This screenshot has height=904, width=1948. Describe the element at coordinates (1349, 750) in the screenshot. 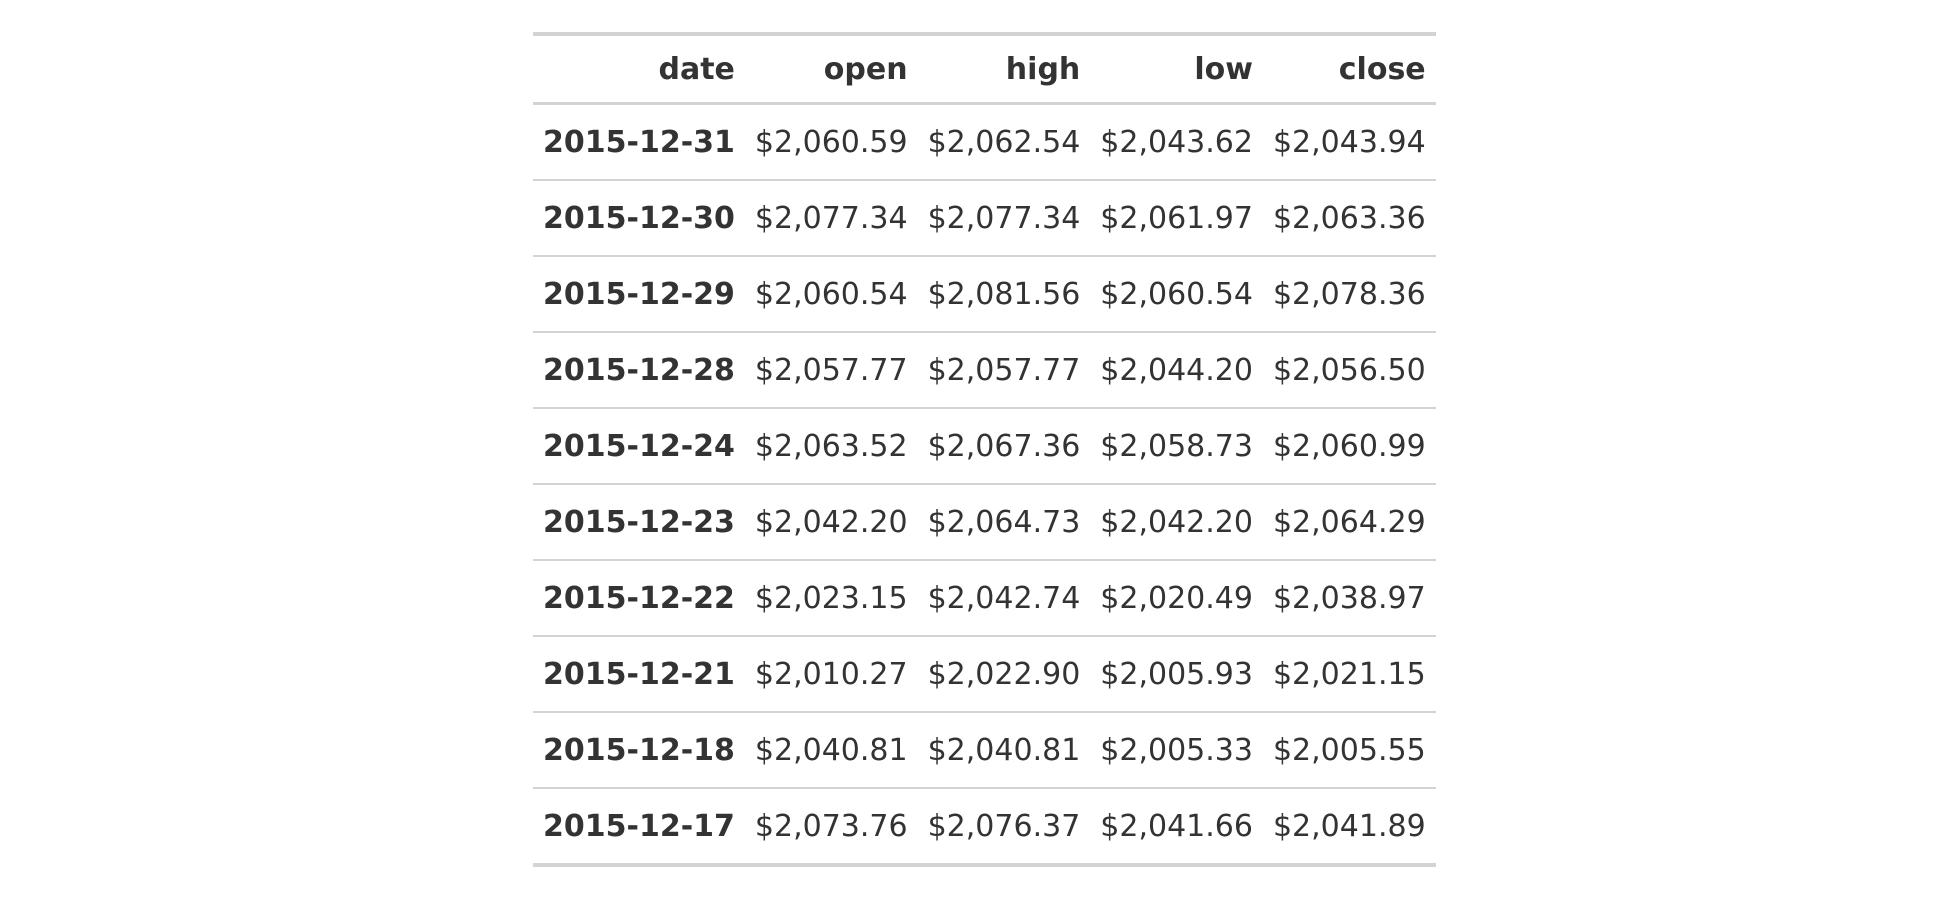

I see `cell-close: $2,005.55` at that location.